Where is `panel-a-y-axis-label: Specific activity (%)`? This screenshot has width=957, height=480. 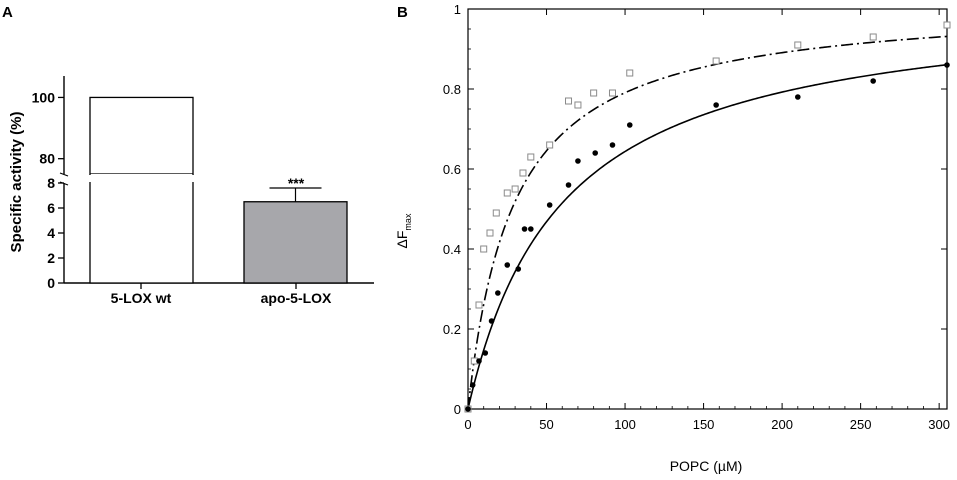 panel-a-y-axis-label: Specific activity (%) is located at coordinates (16, 182).